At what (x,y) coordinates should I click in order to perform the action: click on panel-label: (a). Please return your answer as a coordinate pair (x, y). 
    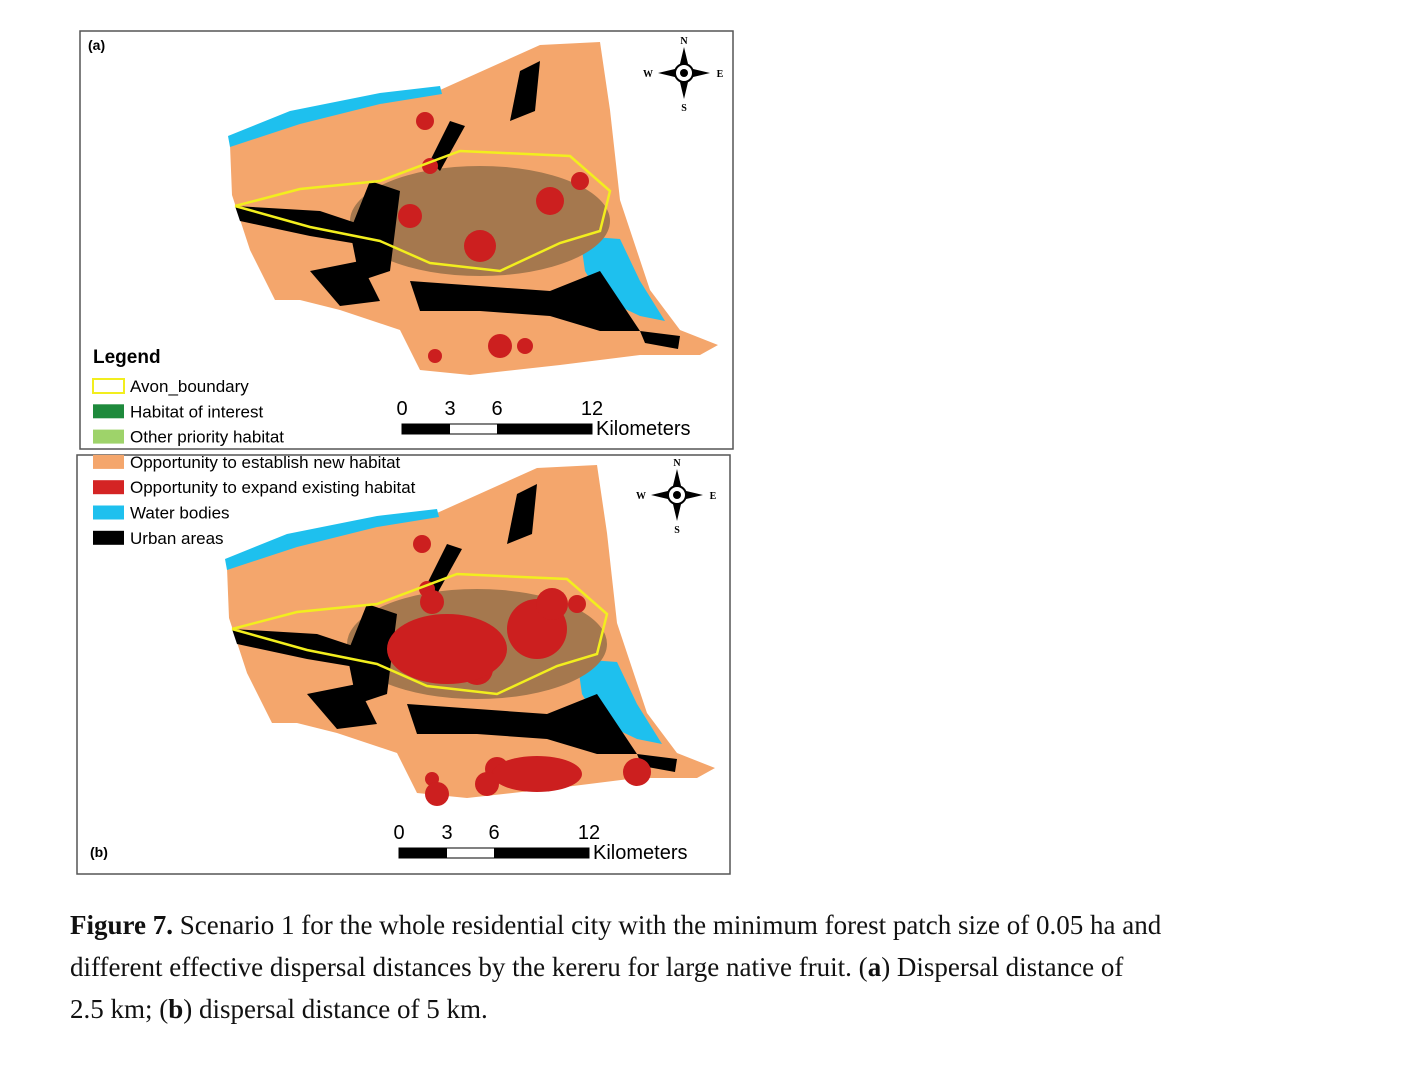
    Looking at the image, I should click on (96, 45).